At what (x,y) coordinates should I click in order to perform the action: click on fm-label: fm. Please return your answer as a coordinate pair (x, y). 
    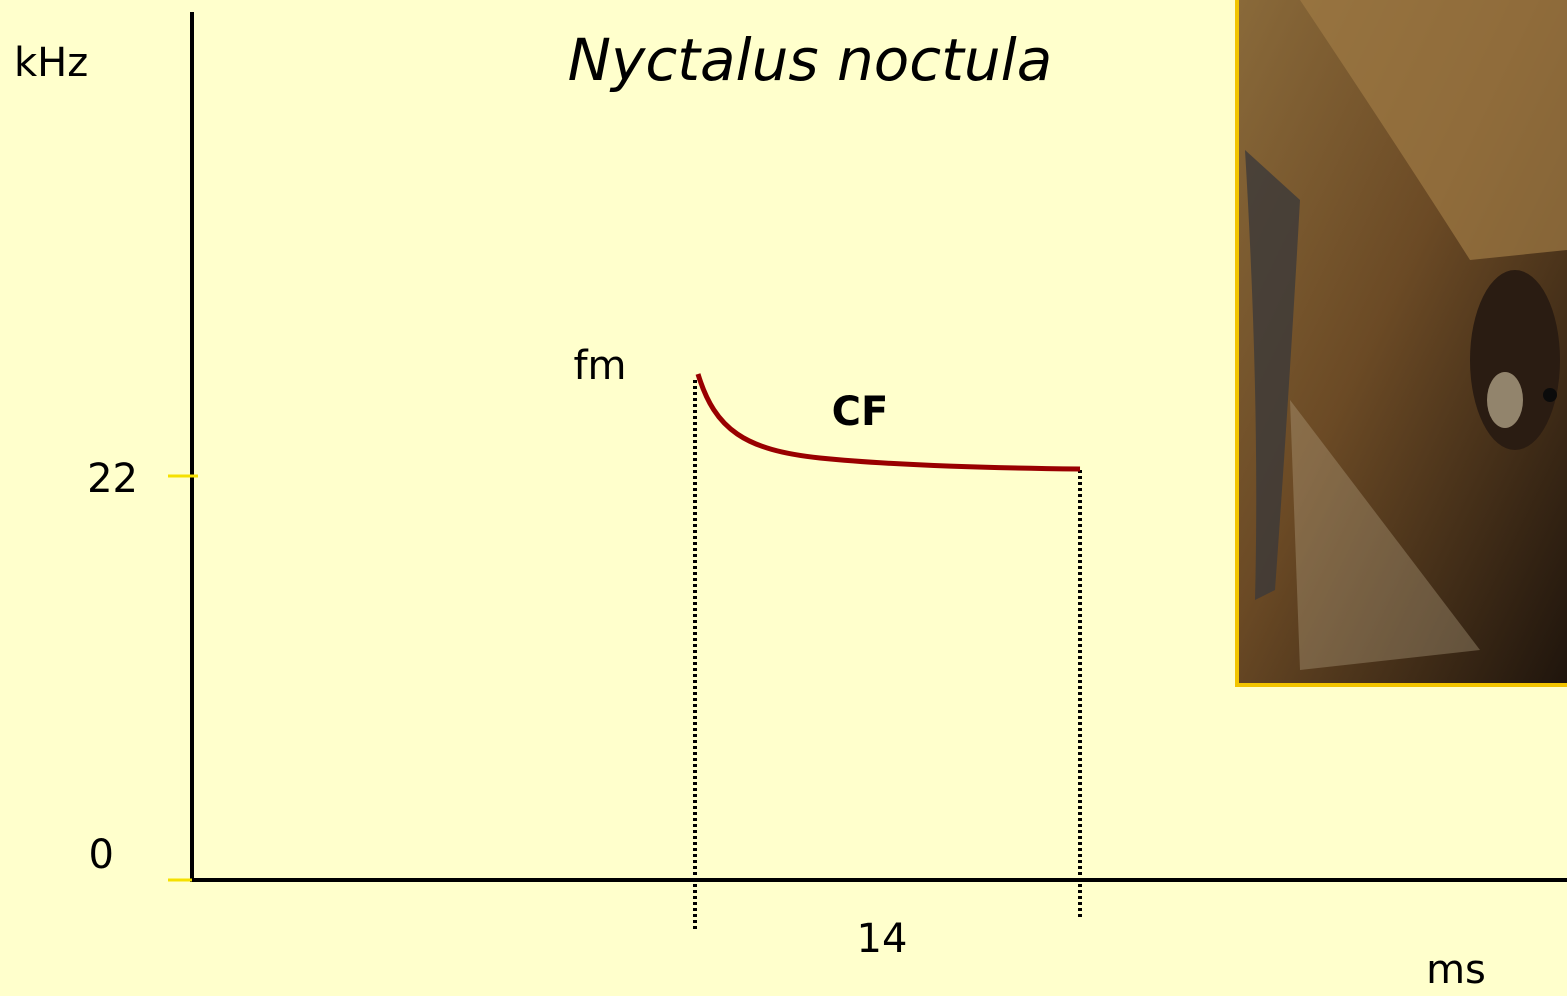
    Looking at the image, I should click on (599, 366).